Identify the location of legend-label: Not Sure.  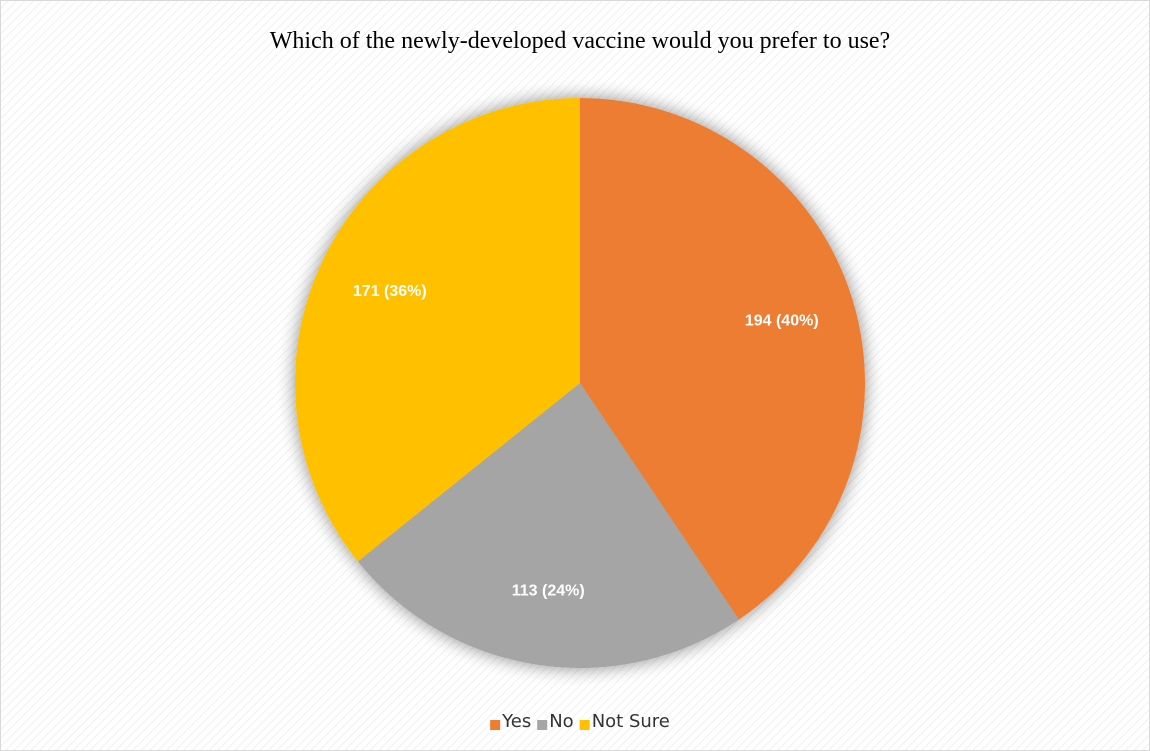
(631, 721).